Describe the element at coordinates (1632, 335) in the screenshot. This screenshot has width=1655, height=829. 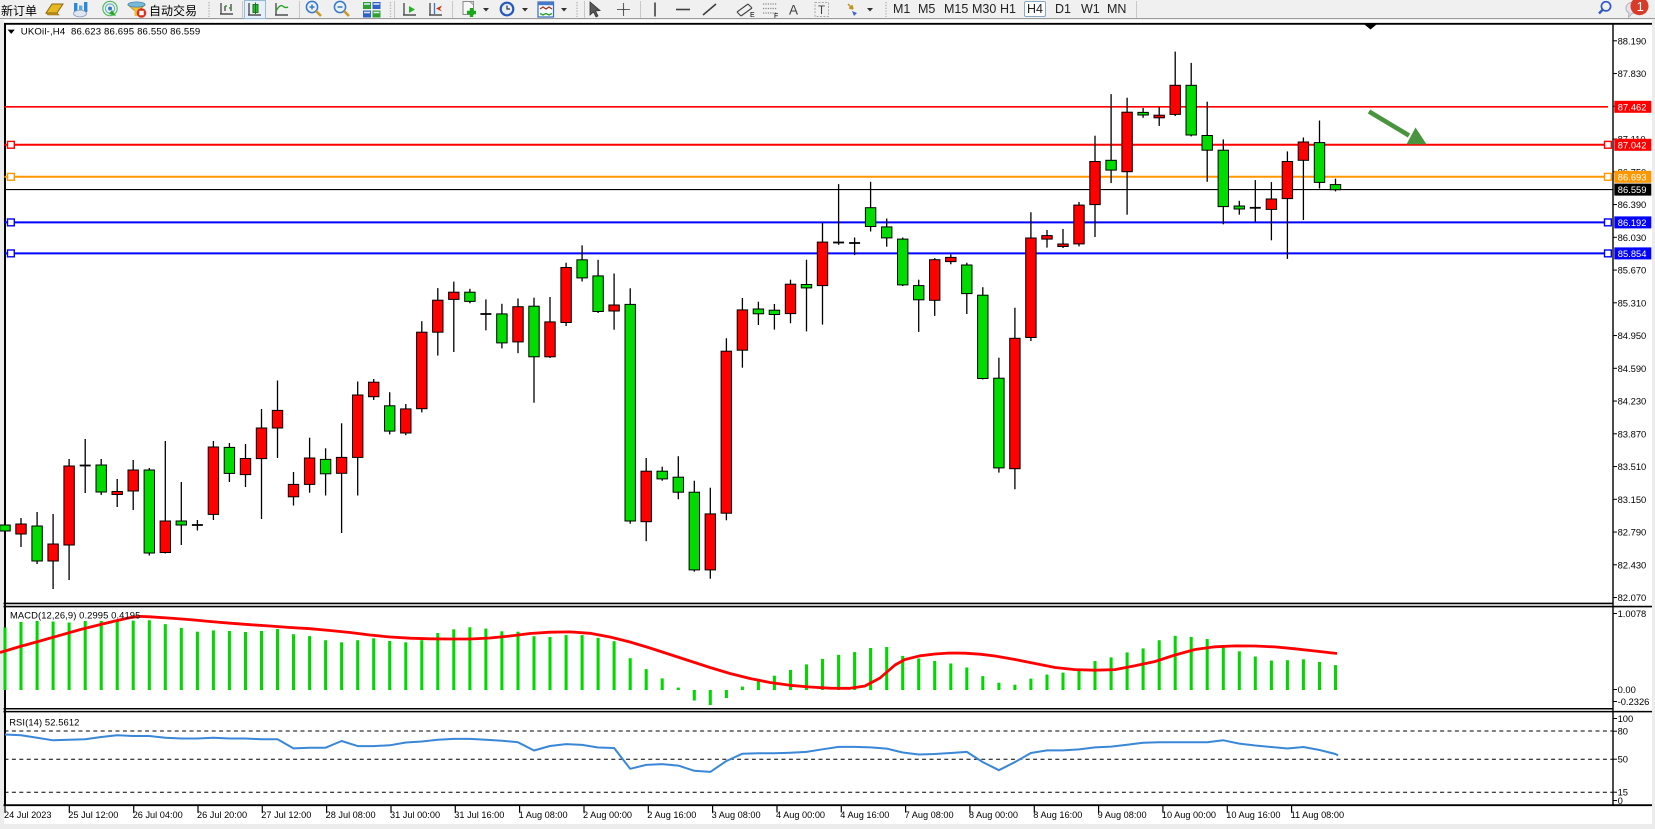
I see `svg-text: 84.950` at that location.